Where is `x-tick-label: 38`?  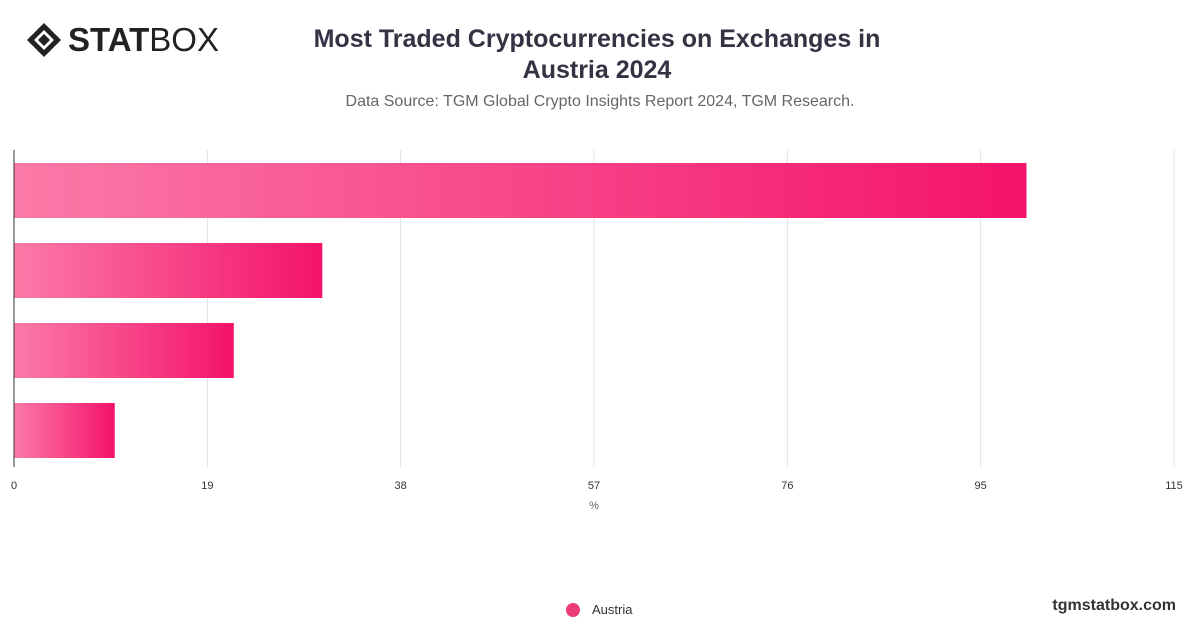
x-tick-label: 38 is located at coordinates (401, 486).